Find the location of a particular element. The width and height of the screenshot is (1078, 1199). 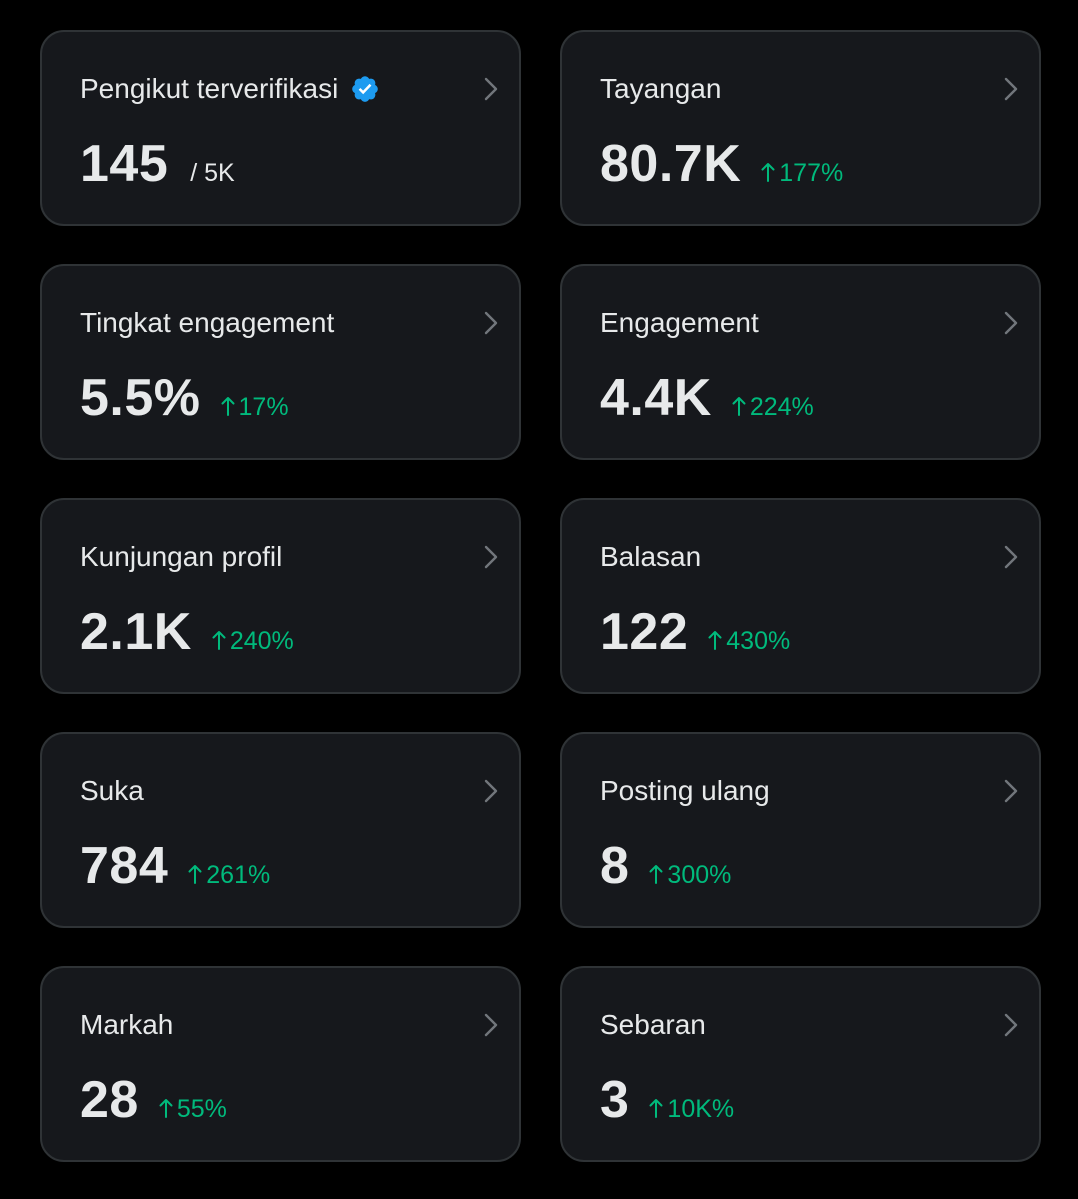

card-title-label: Engagement is located at coordinates (679, 322).